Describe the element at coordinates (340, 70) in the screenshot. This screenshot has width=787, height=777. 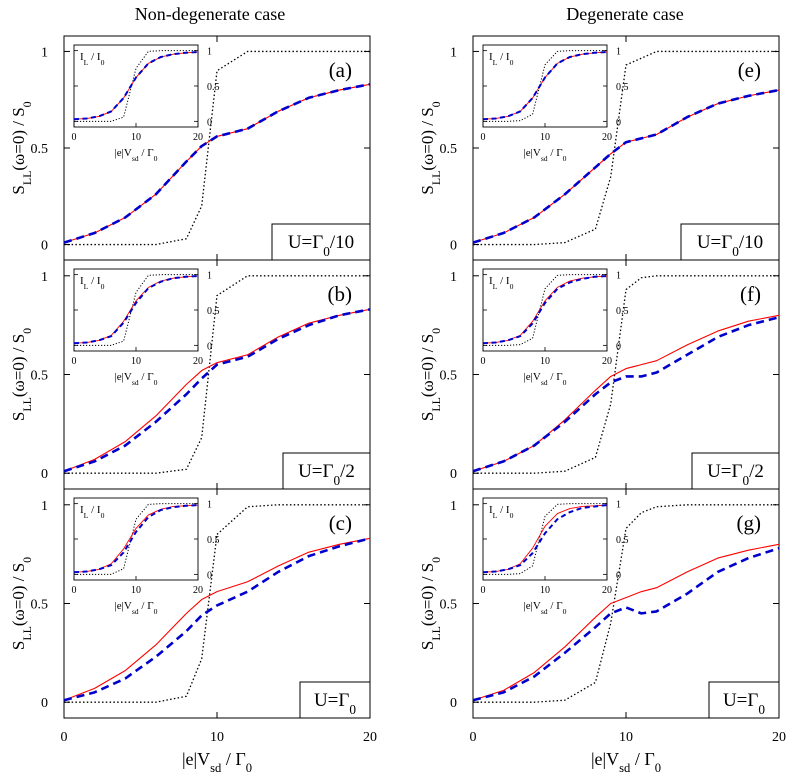
I see `panel-letter: (a)` at that location.